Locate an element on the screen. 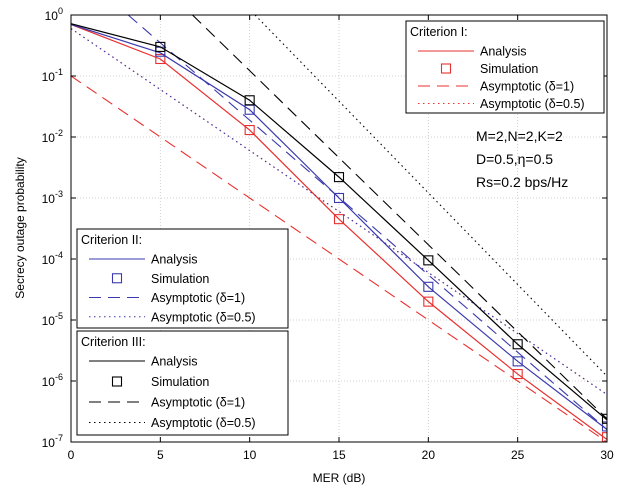  legend-box is located at coordinates (505, 67).